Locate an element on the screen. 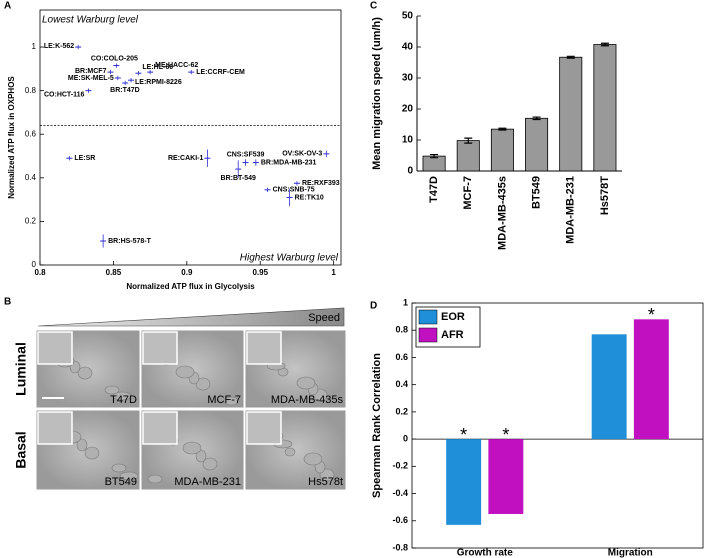  point-label: LE:SR is located at coordinates (84, 158).